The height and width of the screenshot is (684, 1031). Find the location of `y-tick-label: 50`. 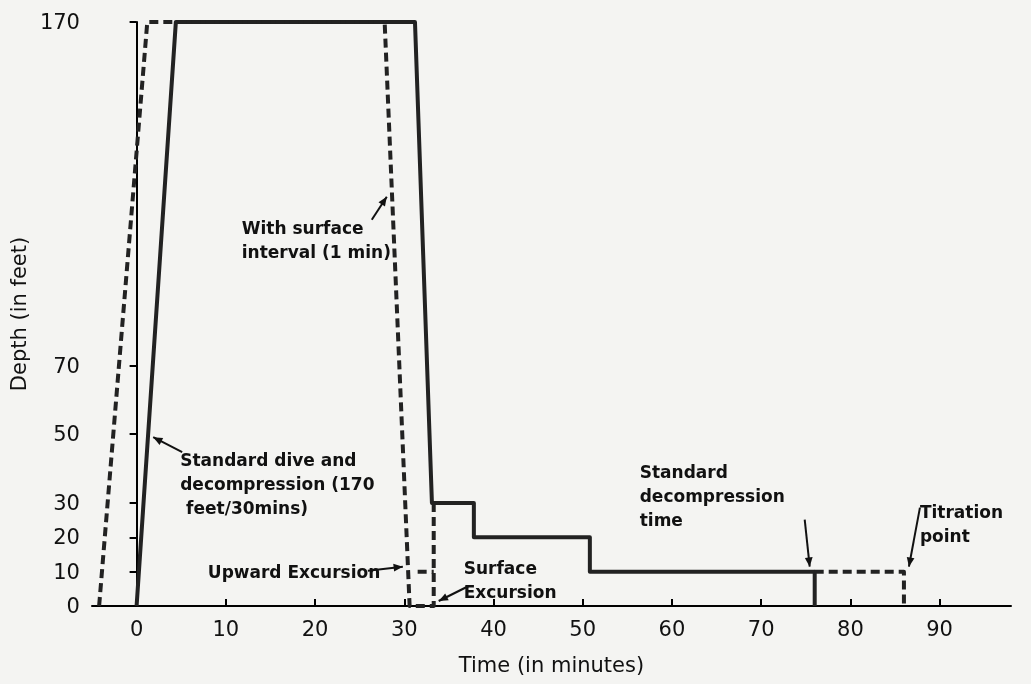

y-tick-label: 50 is located at coordinates (66, 434).